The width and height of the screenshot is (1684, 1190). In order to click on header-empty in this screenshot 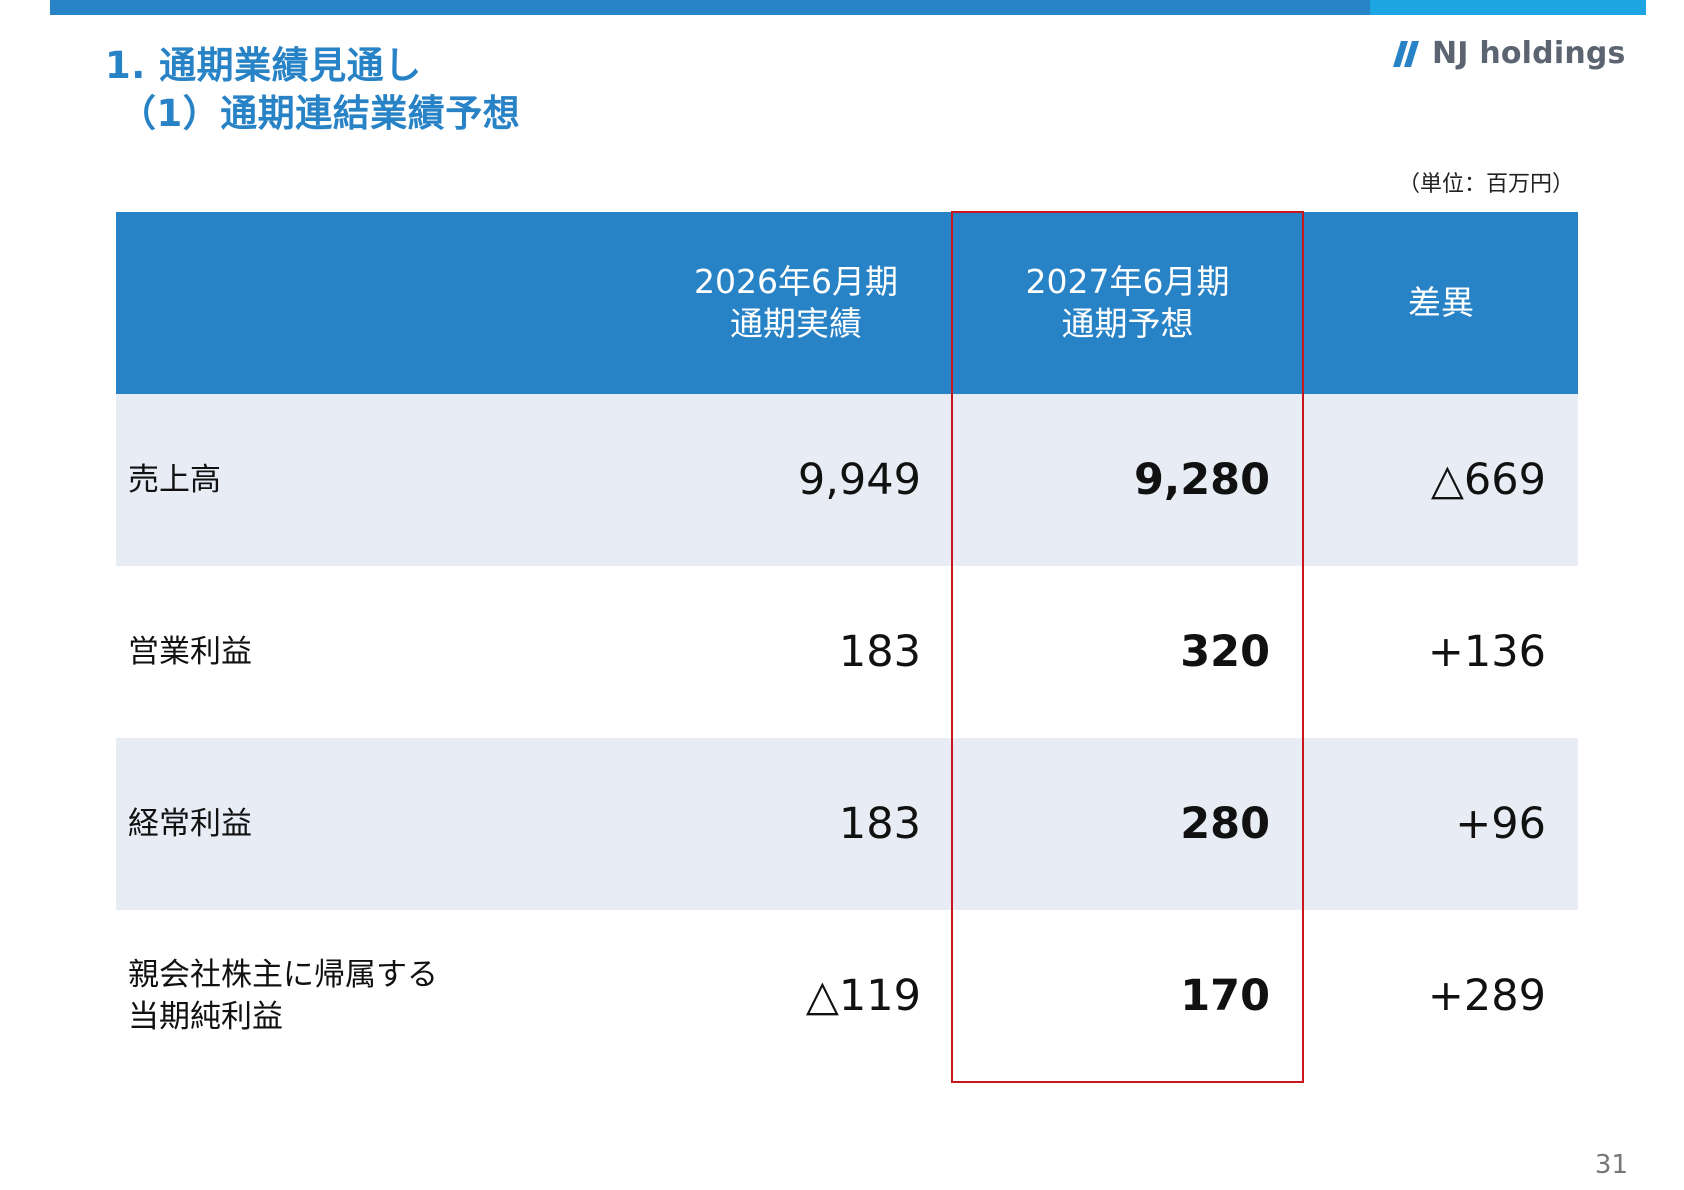, I will do `click(378, 303)`.